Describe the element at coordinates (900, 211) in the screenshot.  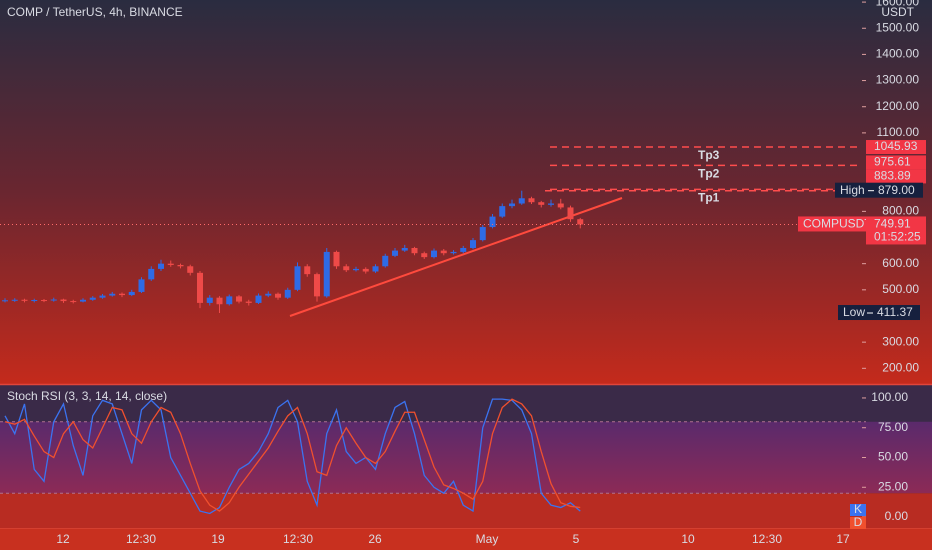
I see `y-tick-label: 800.00` at that location.